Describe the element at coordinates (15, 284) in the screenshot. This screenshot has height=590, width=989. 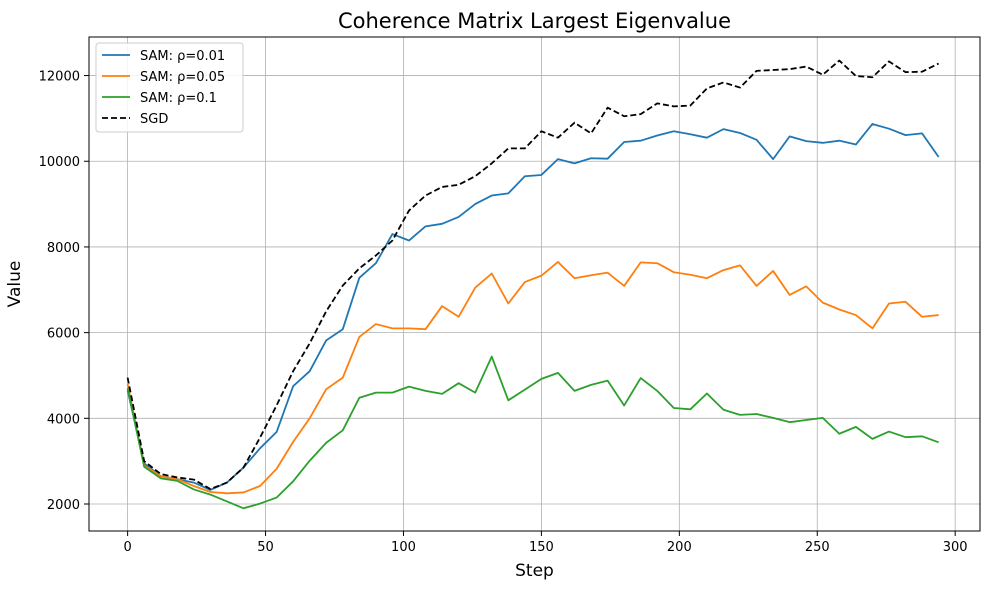
I see `y-axis-title: Value` at that location.